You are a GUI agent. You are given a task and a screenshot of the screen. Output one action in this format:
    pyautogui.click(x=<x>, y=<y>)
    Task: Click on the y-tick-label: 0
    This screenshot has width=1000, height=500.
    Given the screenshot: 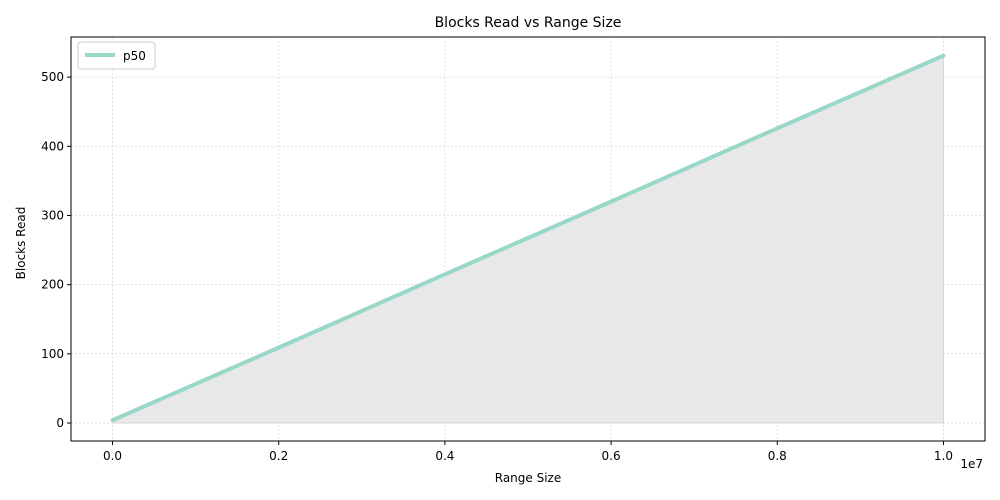 What is the action you would take?
    pyautogui.click(x=60, y=423)
    